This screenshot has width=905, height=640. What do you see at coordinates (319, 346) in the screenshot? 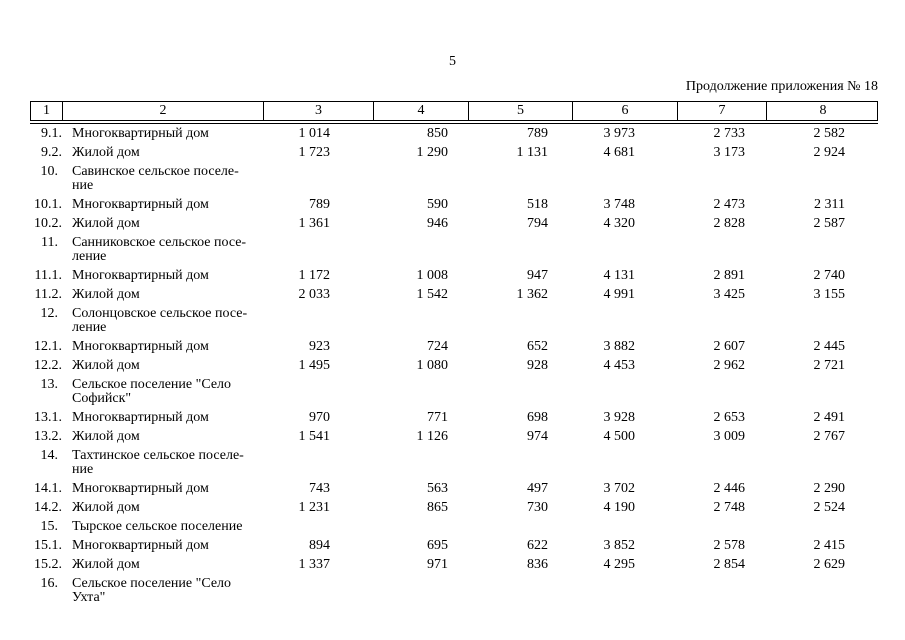
I see `cell-value: 923` at bounding box center [319, 346].